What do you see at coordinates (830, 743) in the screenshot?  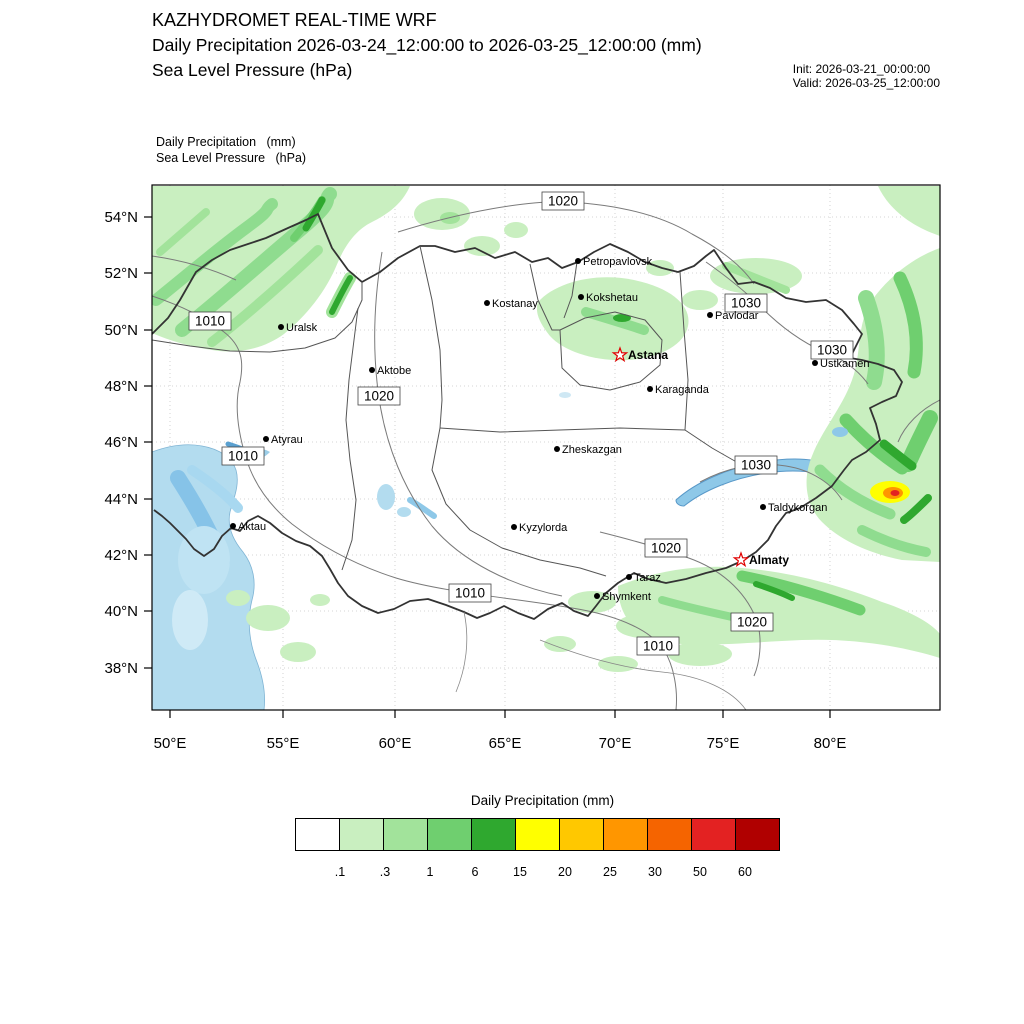 I see `svg-text: 80°E` at bounding box center [830, 743].